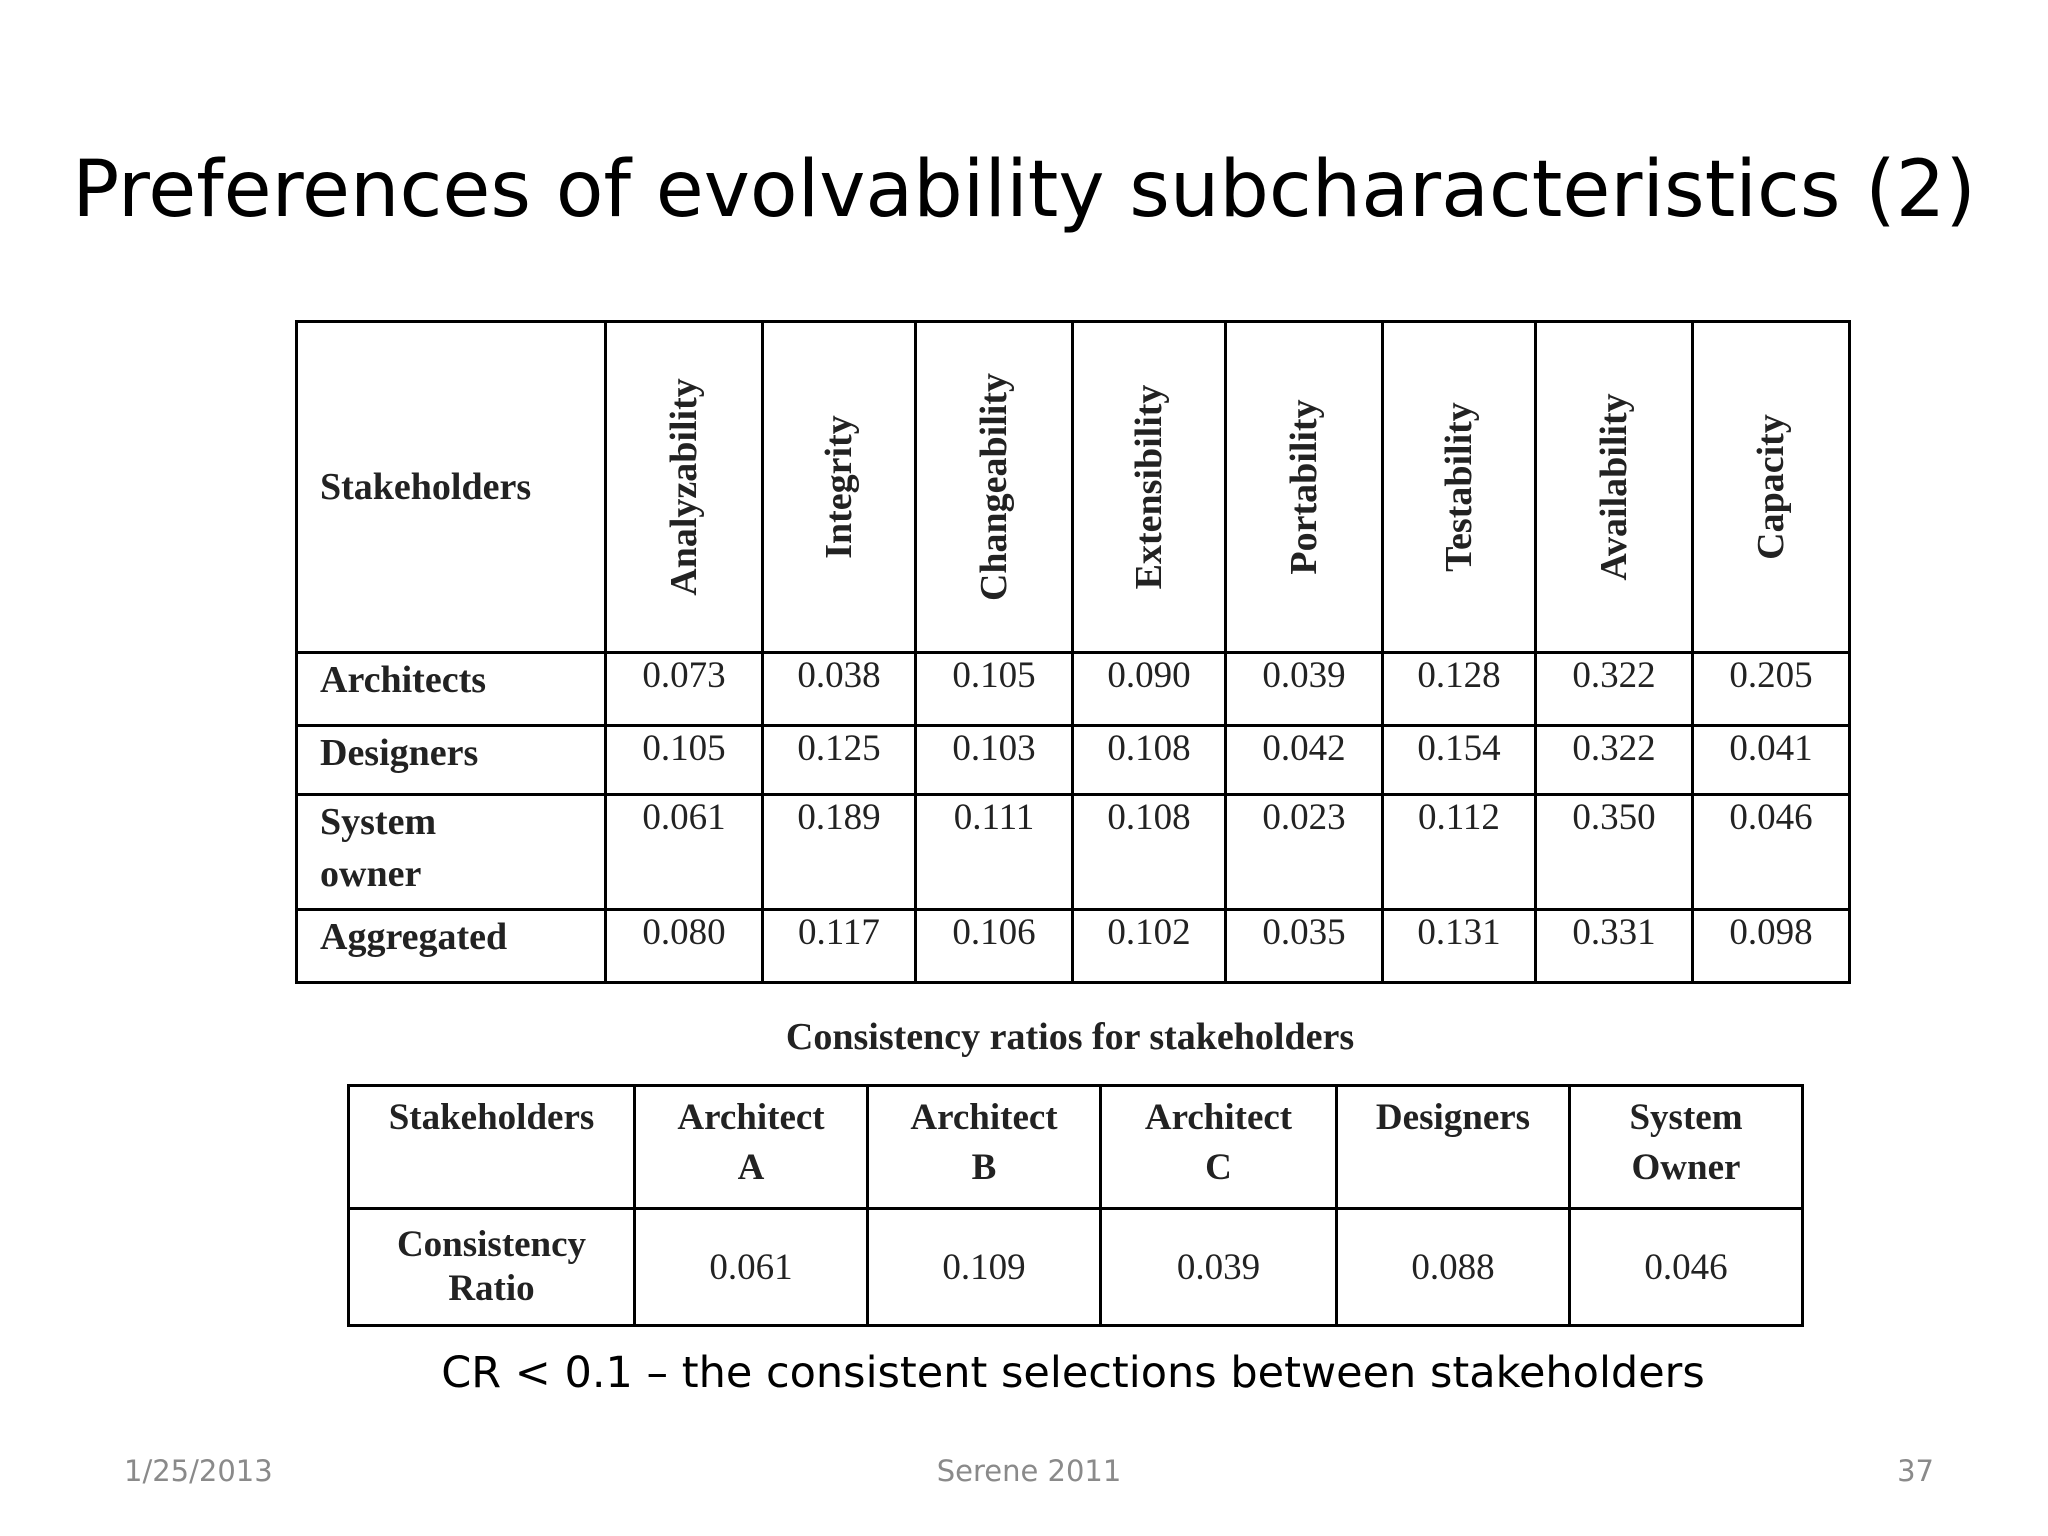  Describe the element at coordinates (491, 1267) in the screenshot. I see `row-label: Consistency Ratio` at that location.